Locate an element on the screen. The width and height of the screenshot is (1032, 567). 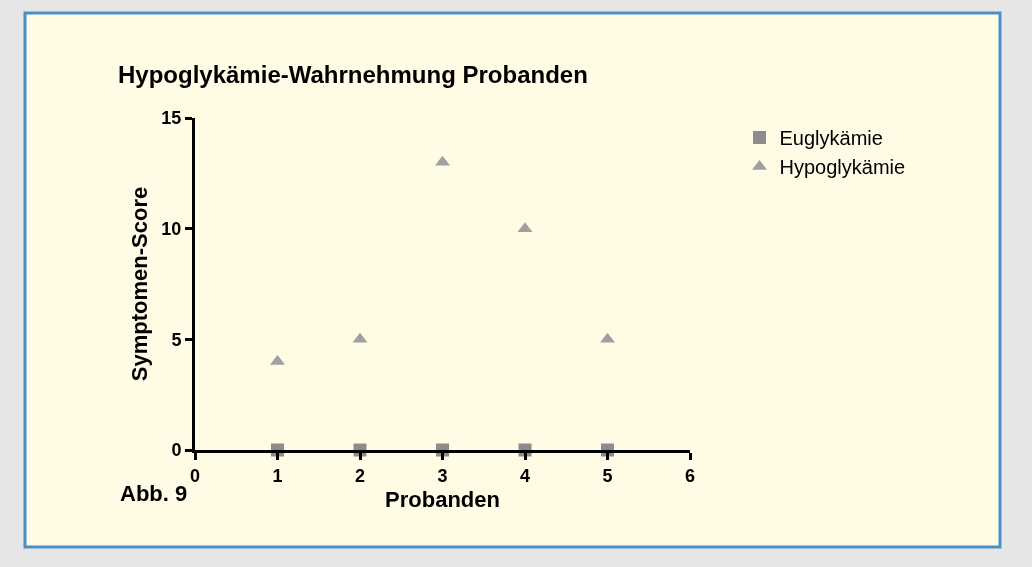
y-tick-label: 0 is located at coordinates (176, 450).